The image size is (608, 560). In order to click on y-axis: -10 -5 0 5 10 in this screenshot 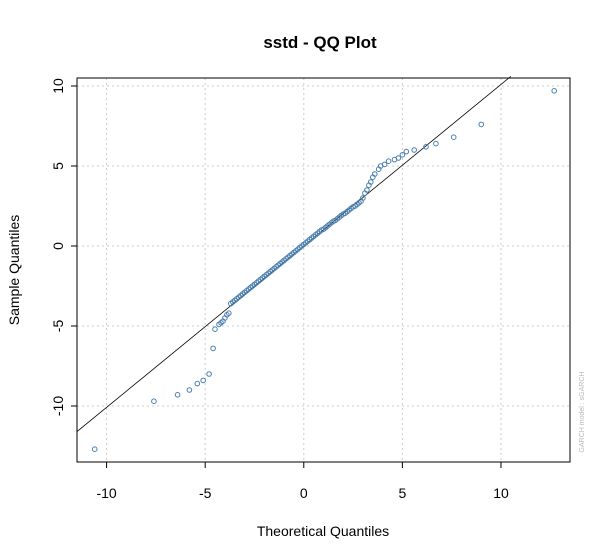, I will do `click(63, 247)`.